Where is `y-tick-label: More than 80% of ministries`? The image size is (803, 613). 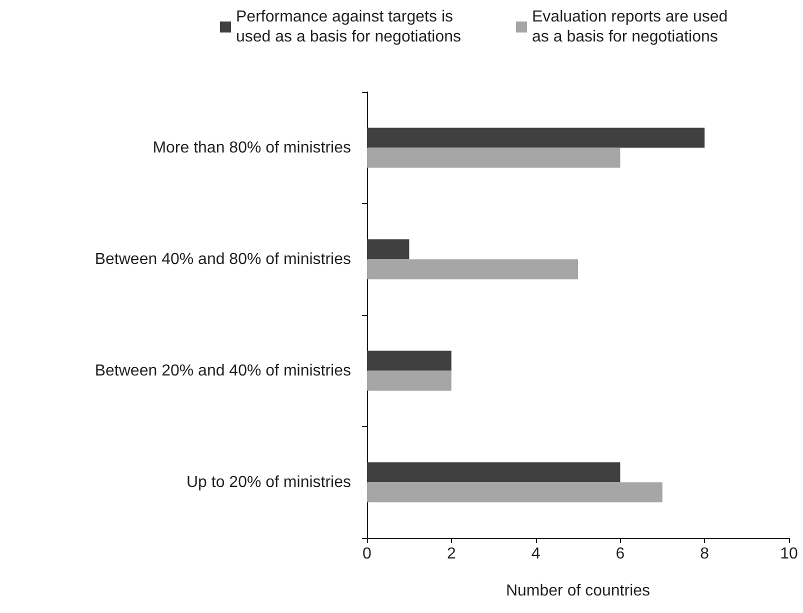
y-tick-label: More than 80% of ministries is located at coordinates (251, 147).